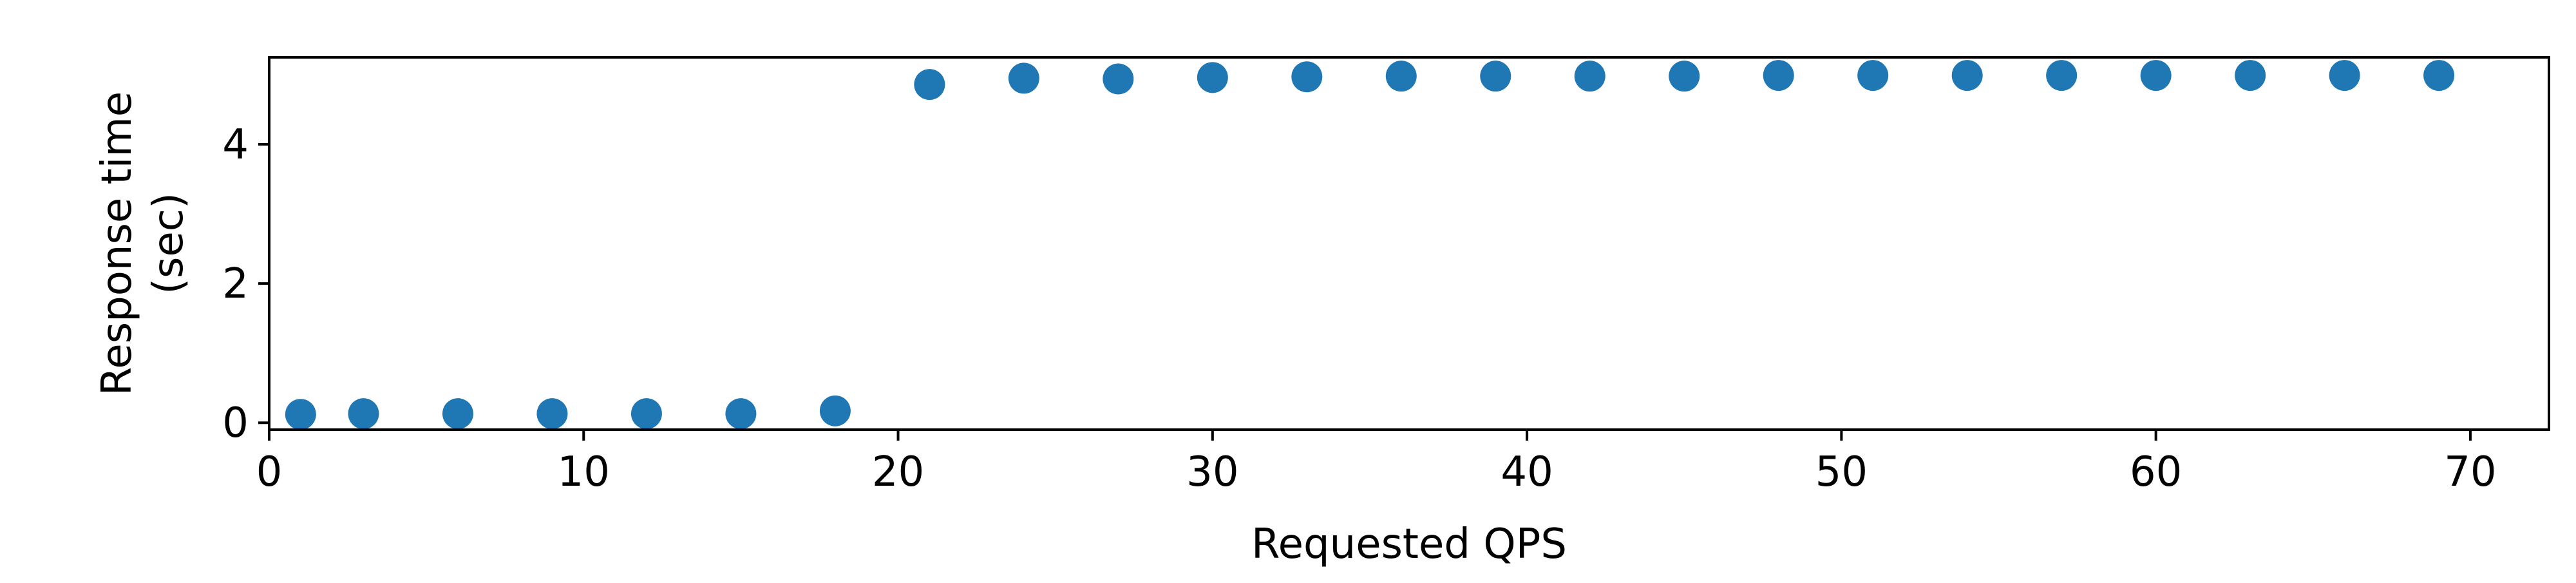 The width and height of the screenshot is (2576, 583). I want to click on x-tick-label: 40, so click(1527, 472).